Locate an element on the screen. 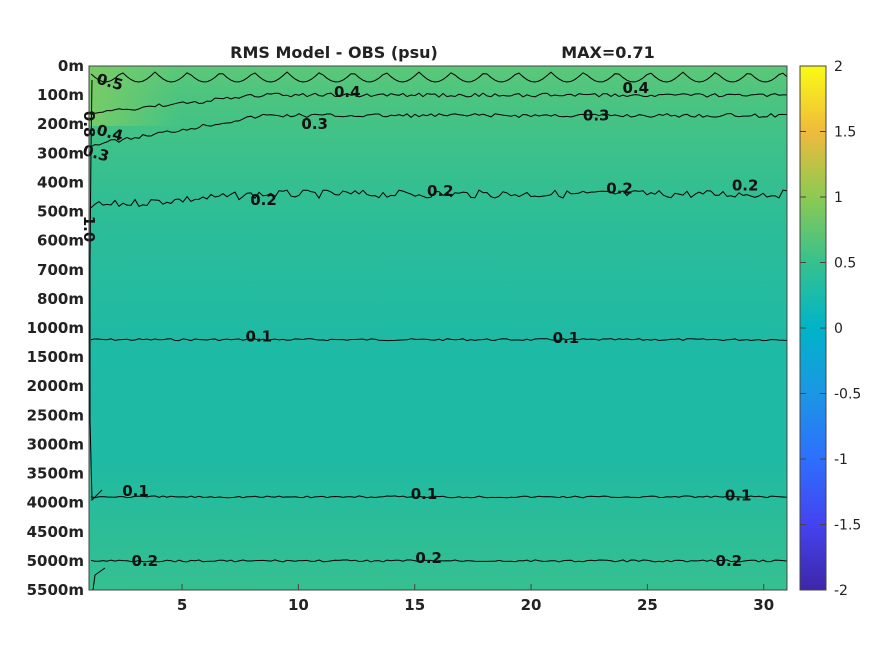 This screenshot has width=875, height=656. colorbar-tick-label: 1 is located at coordinates (838, 198).